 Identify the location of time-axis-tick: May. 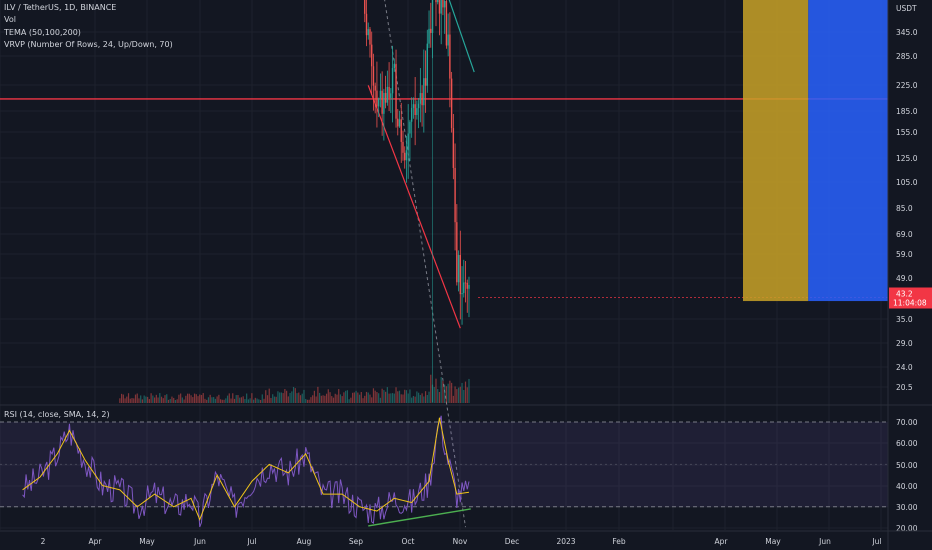
(147, 541).